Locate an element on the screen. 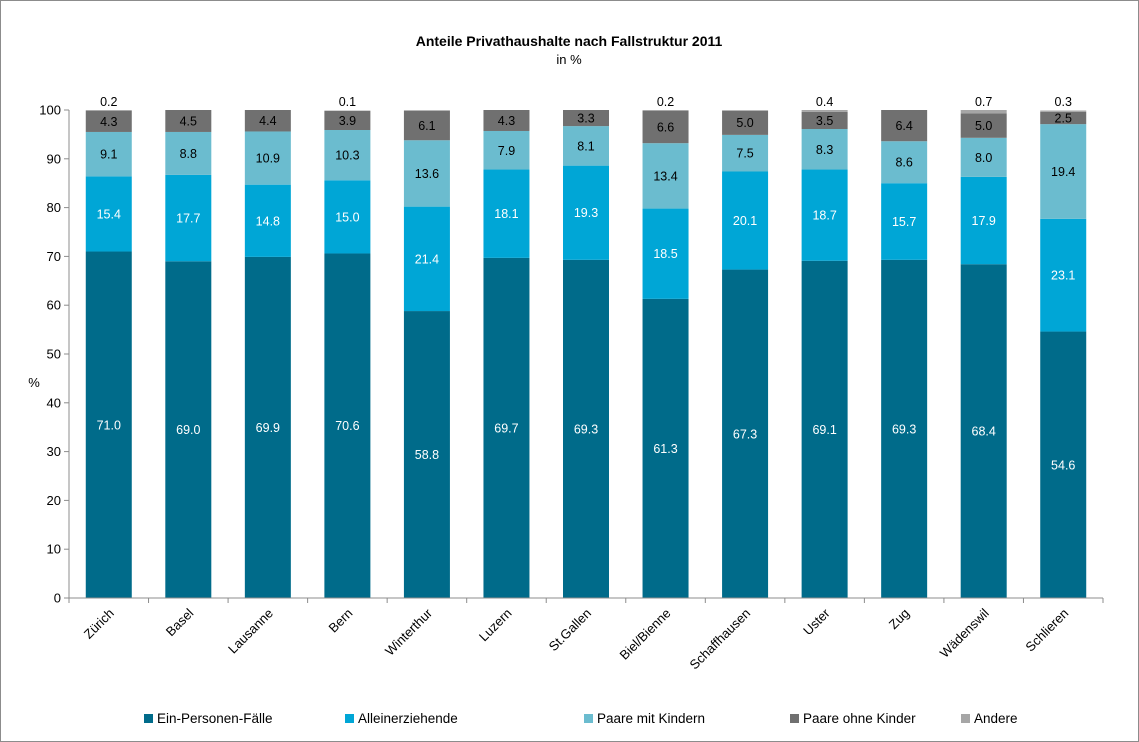  data-label: 8.1 is located at coordinates (585, 146).